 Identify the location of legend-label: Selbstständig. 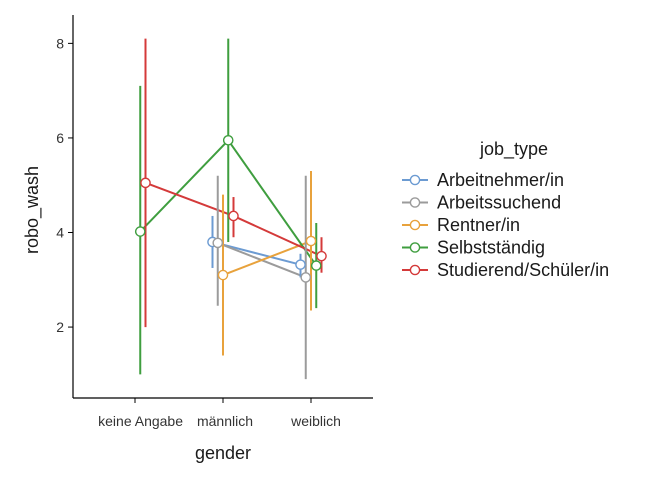
(491, 248).